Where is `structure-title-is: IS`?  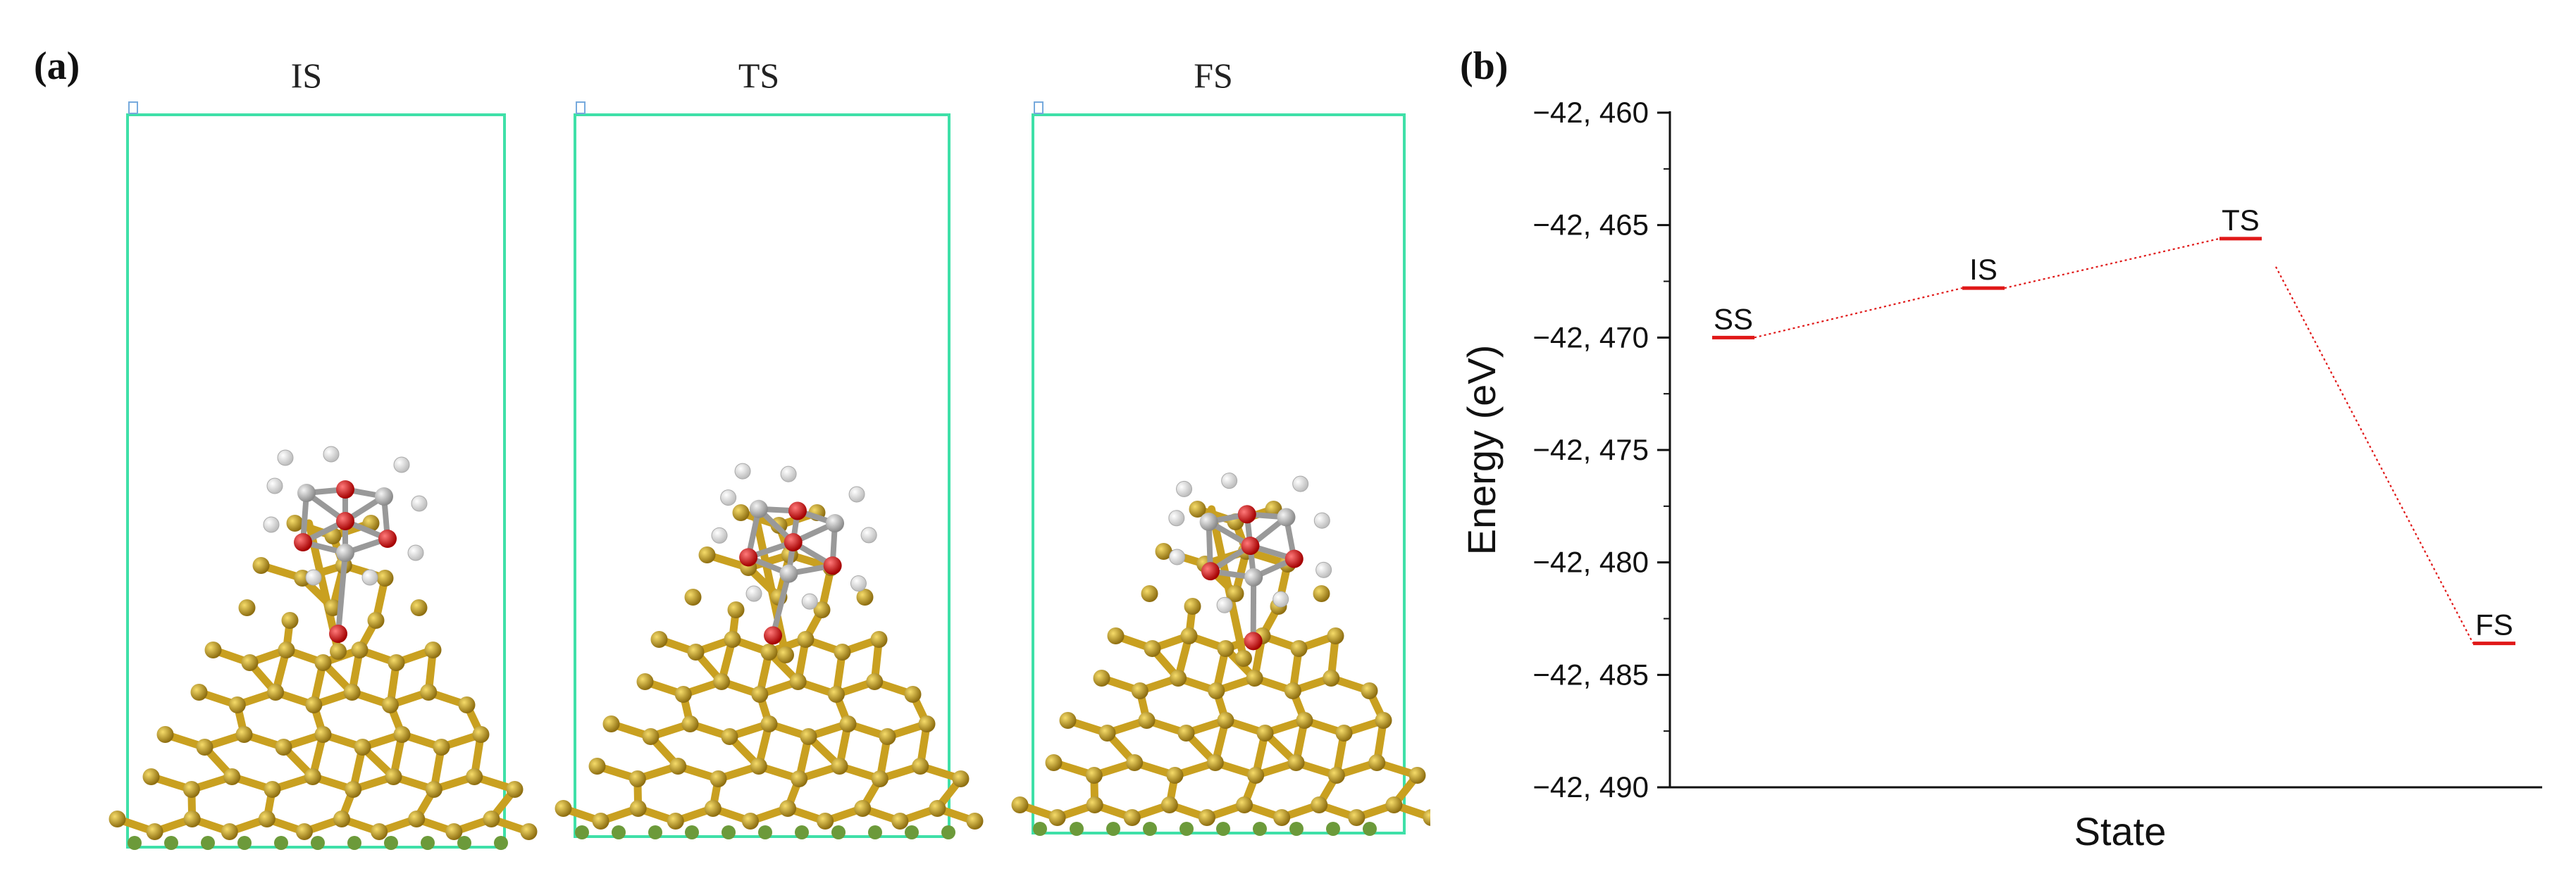
structure-title-is: IS is located at coordinates (306, 75).